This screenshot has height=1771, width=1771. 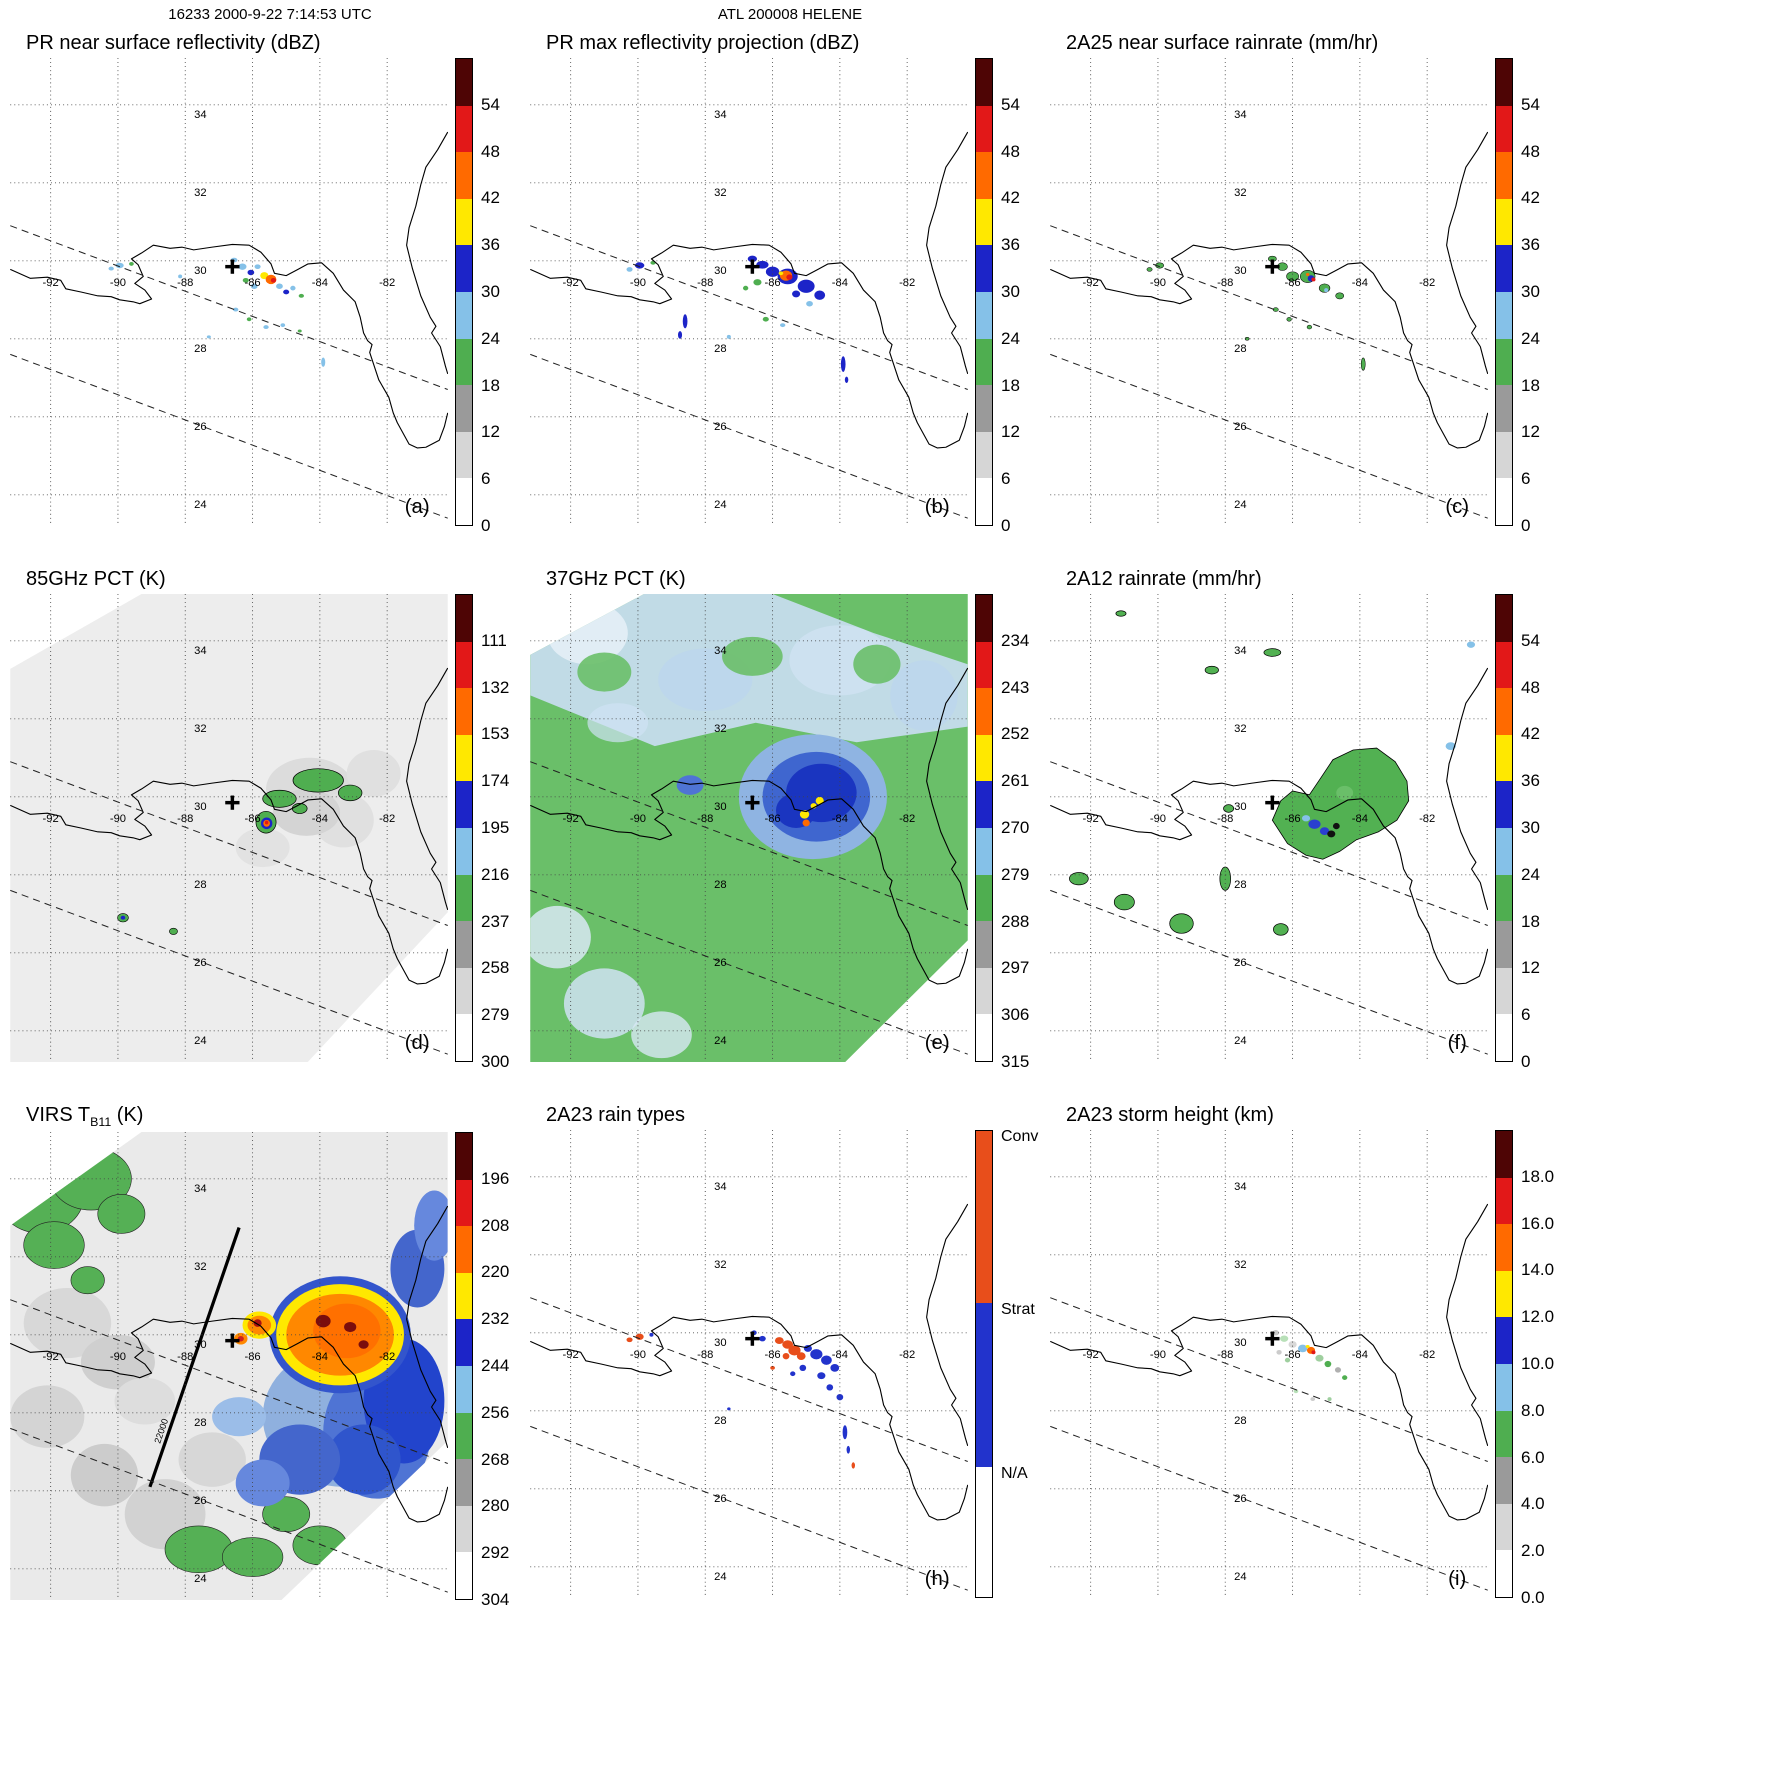 I want to click on grid-label-lat: 32, so click(x=200, y=1267).